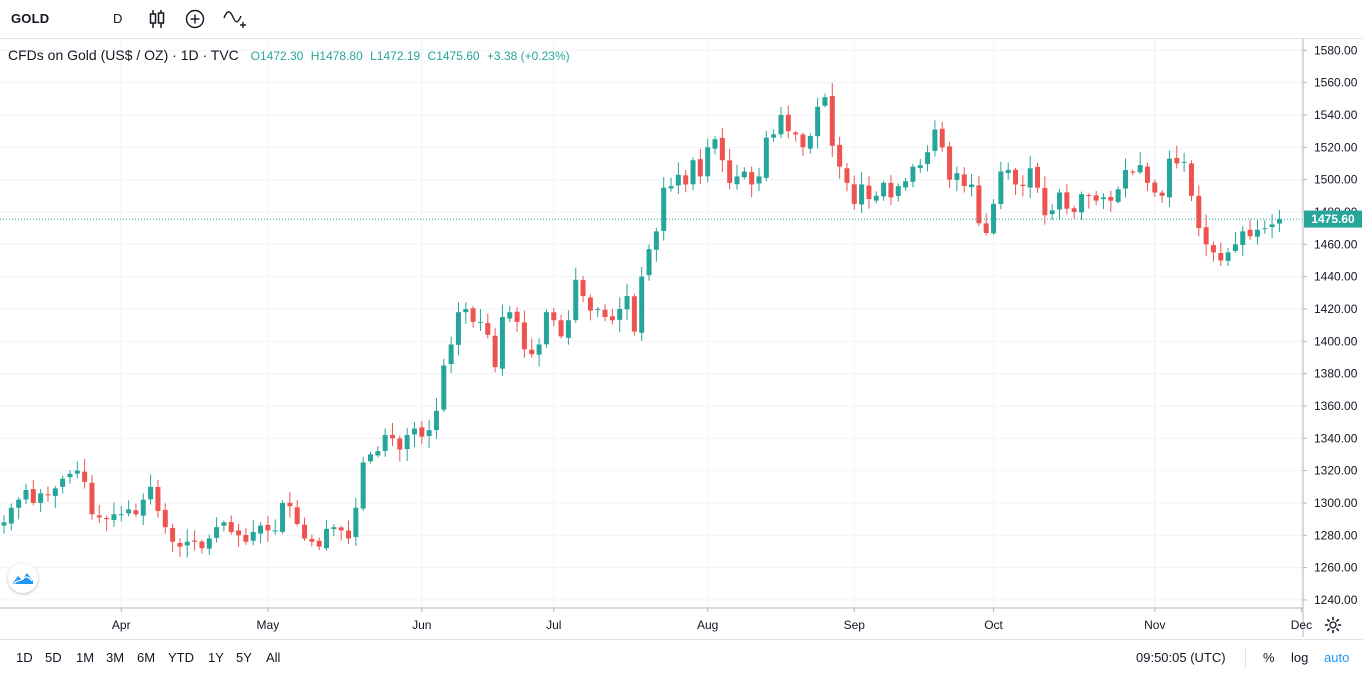 The height and width of the screenshot is (675, 1363). What do you see at coordinates (53, 657) in the screenshot?
I see `range-5d: 5D` at bounding box center [53, 657].